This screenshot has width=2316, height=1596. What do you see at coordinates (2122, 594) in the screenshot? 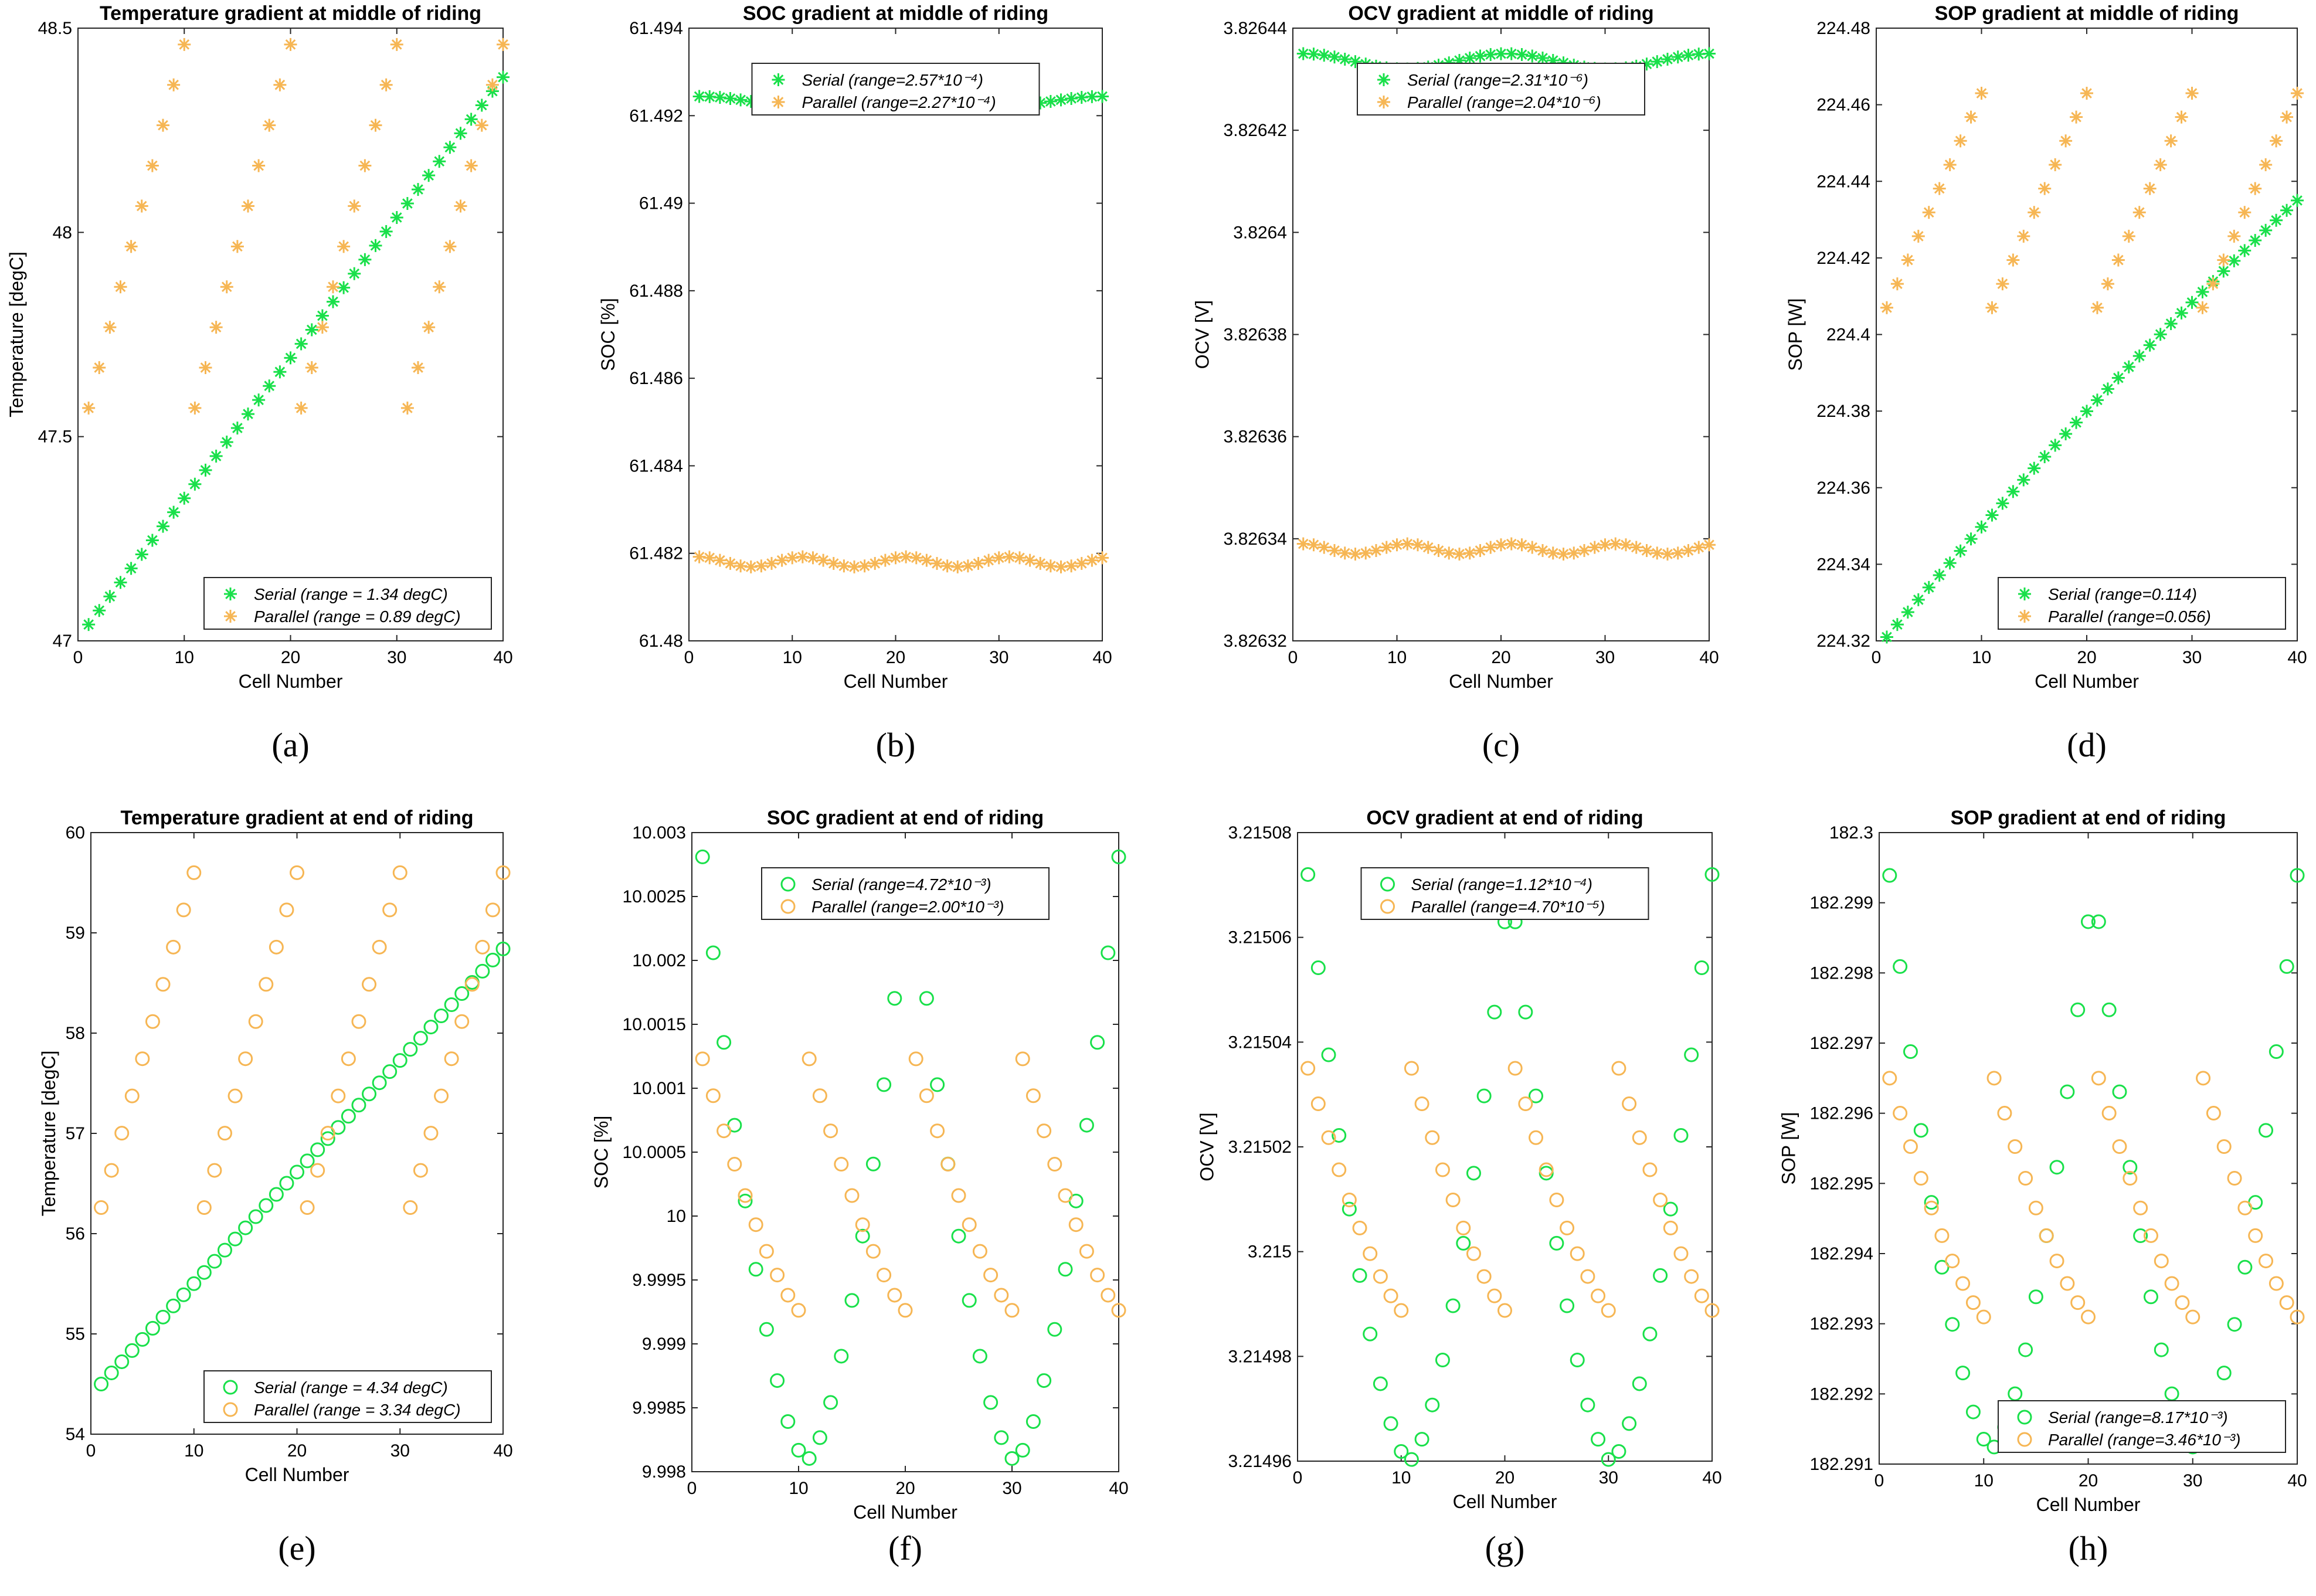
I see `legend-label-serial: Serial (range=0.114)` at bounding box center [2122, 594].